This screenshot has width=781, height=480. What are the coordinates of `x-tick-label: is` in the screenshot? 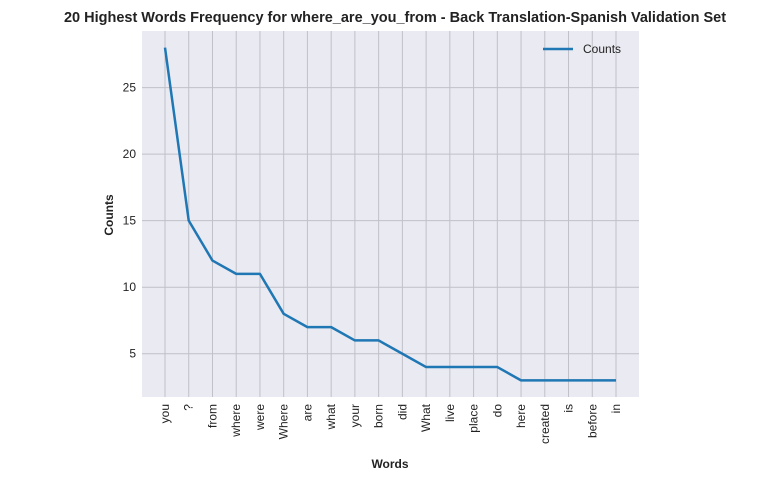 It's located at (569, 408).